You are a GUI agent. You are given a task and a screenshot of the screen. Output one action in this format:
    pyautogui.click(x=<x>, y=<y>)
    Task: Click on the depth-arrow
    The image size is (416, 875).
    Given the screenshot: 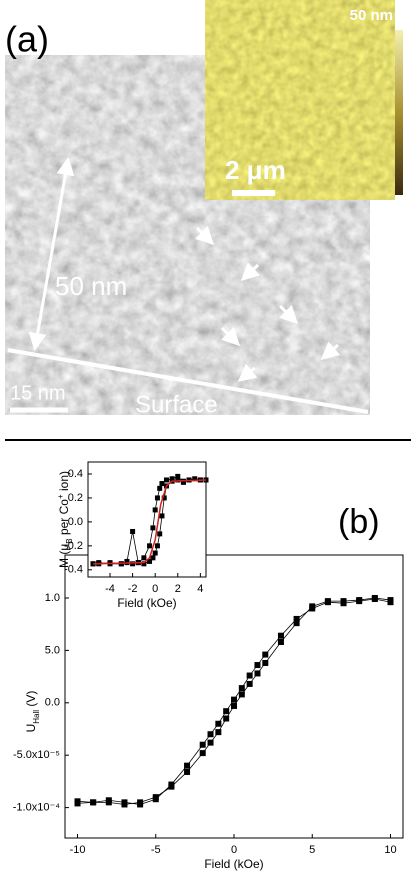 What is the action you would take?
    pyautogui.click(x=51, y=254)
    